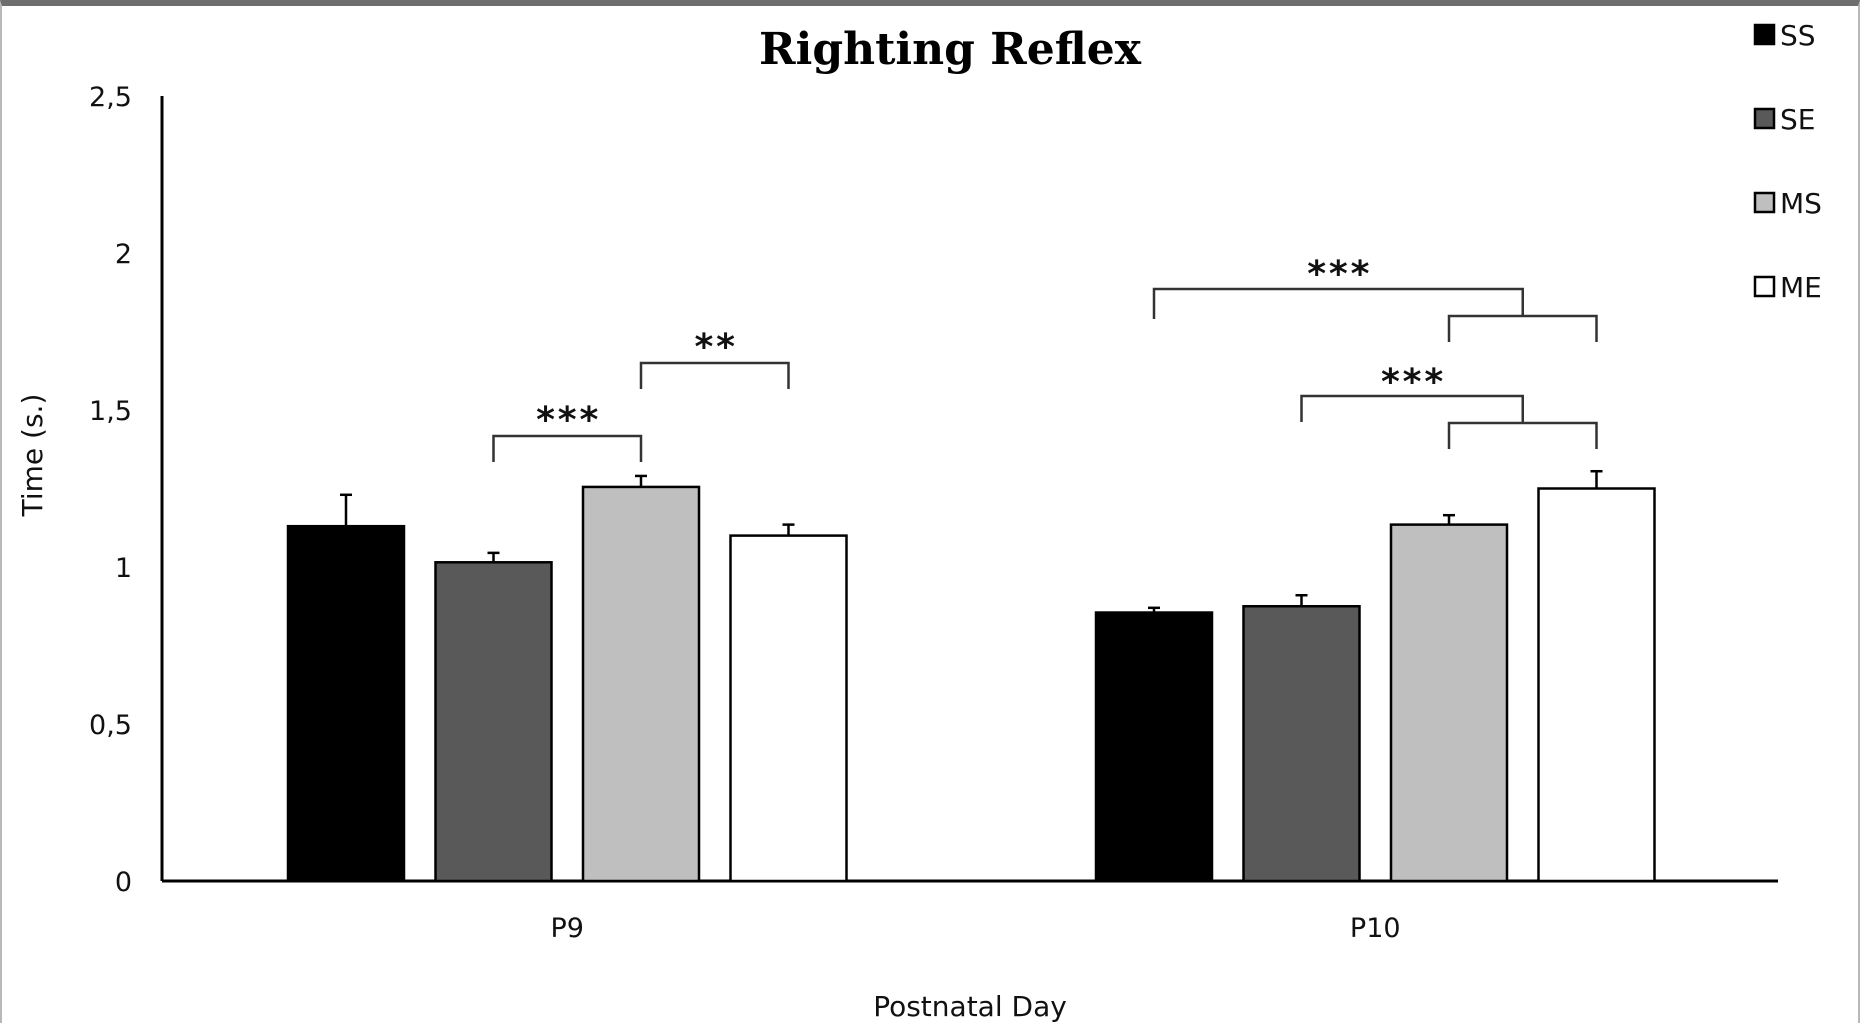 The image size is (1860, 1023). Describe the element at coordinates (110, 97) in the screenshot. I see `y-tick-label: 2,5` at that location.